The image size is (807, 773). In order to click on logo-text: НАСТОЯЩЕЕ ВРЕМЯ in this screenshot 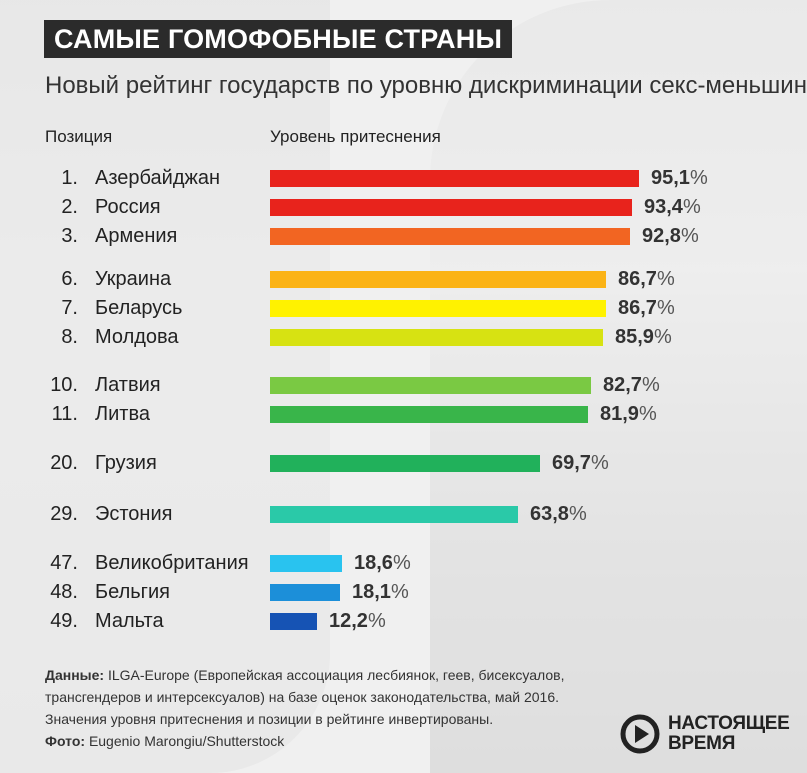, I will do `click(729, 734)`.